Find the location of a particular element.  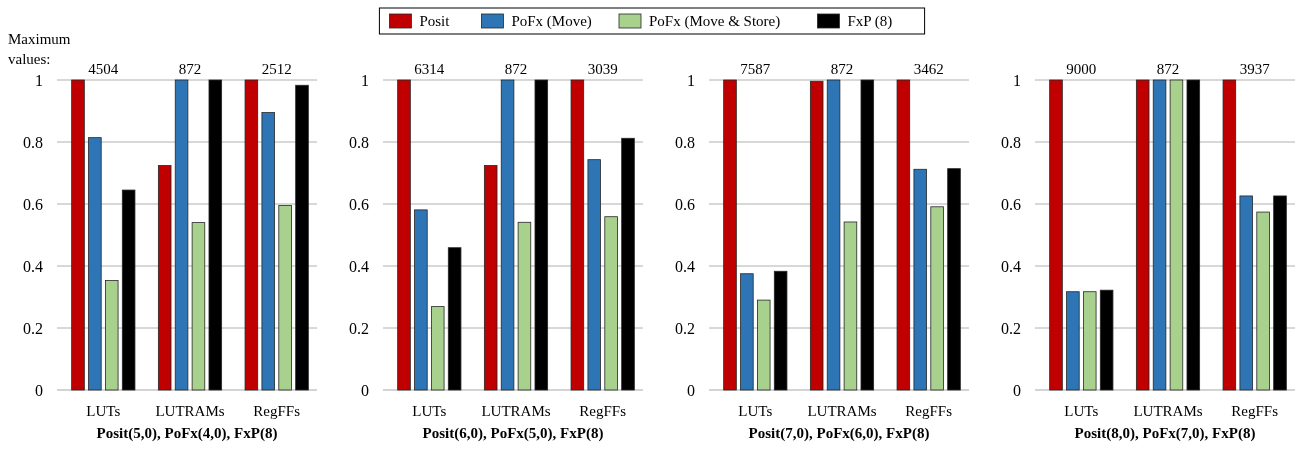

legend-label: FxP (8) is located at coordinates (870, 21).